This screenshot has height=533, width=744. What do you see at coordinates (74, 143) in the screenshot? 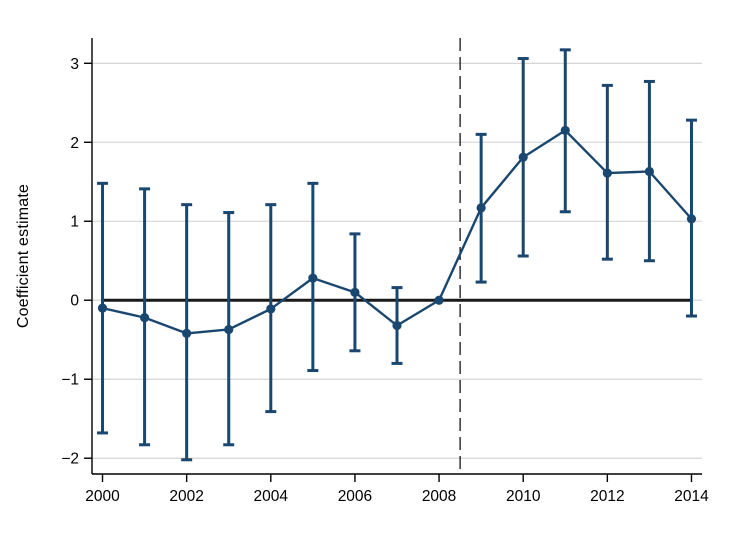
I see `y-tick-label: 2` at bounding box center [74, 143].